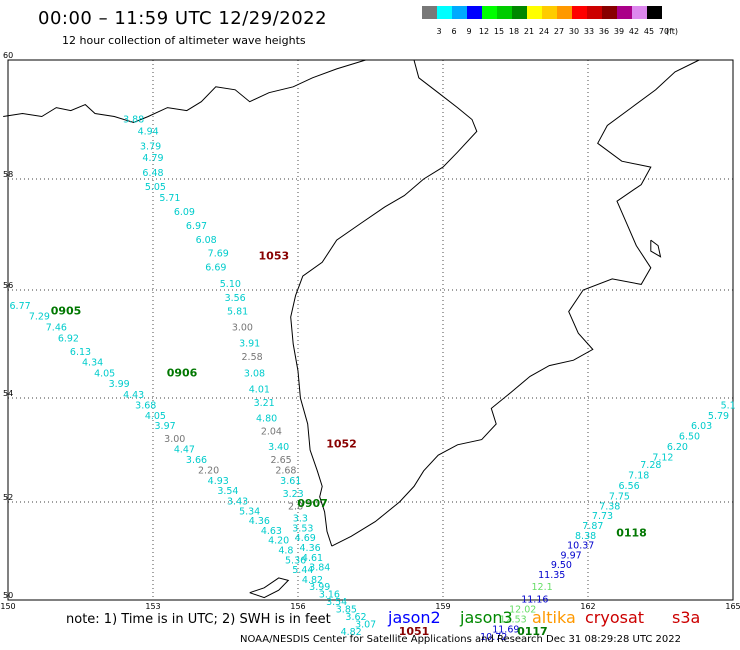  What do you see at coordinates (152, 606) in the screenshot?
I see `lon-tick-label: 153` at bounding box center [152, 606].